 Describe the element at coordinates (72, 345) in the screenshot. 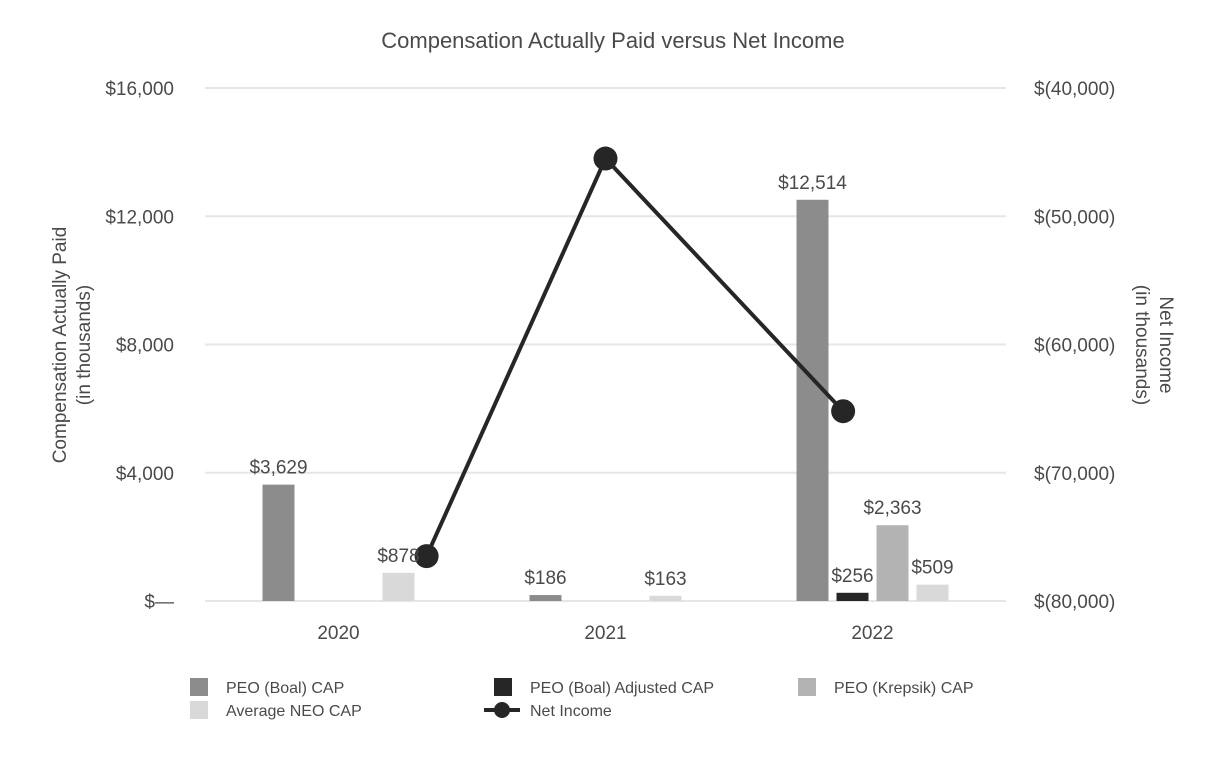

I see `left-axis-title: Compensation Actually Paid (in thousands)` at that location.